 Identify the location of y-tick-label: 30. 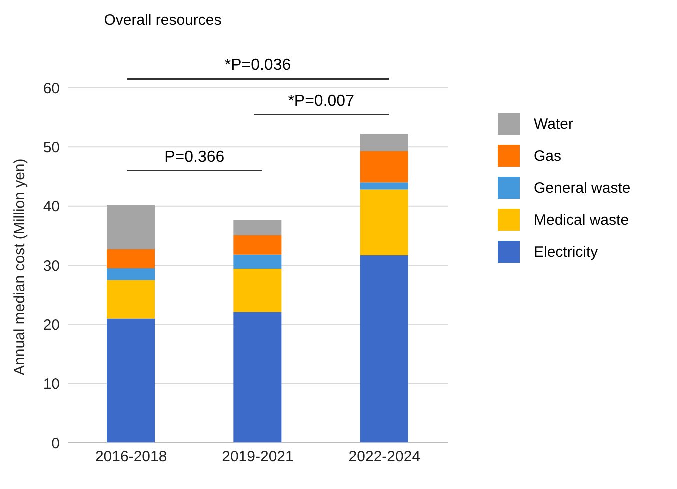
(51, 266).